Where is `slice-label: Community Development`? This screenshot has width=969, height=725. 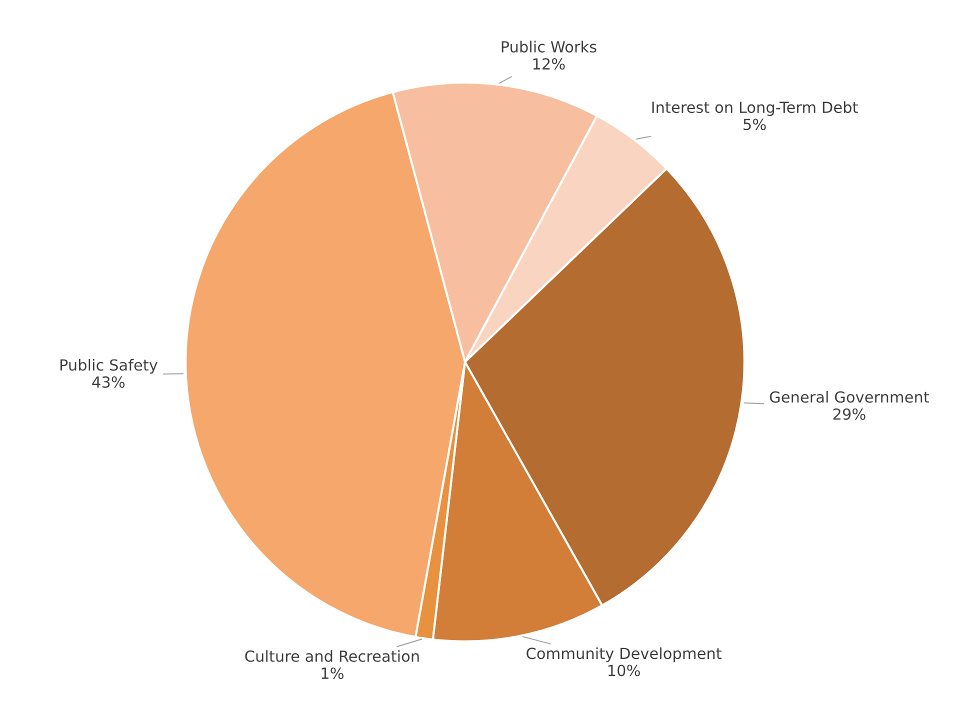 slice-label: Community Development is located at coordinates (624, 654).